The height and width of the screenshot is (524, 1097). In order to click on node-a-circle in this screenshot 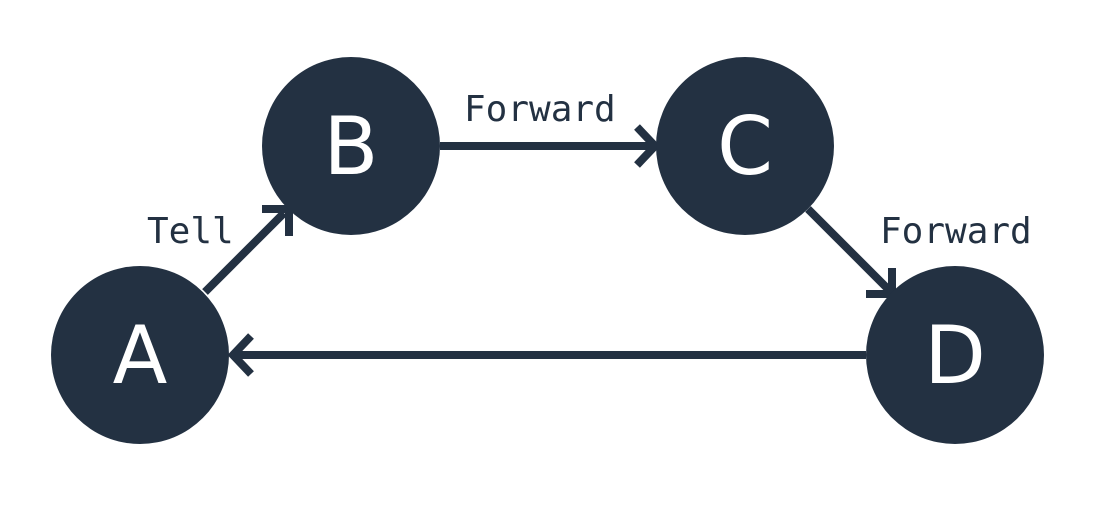, I will do `click(140, 355)`.